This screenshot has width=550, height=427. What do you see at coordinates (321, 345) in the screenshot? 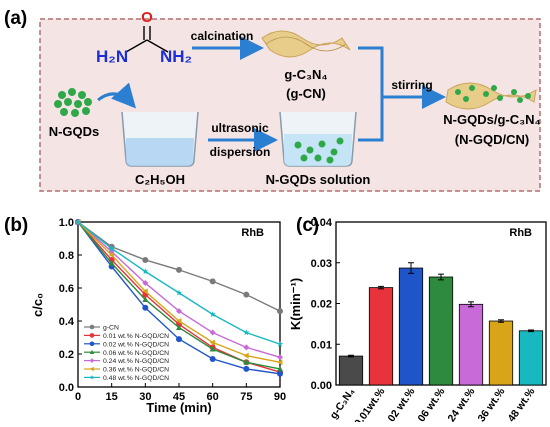
I see `y-tick-label-c: 0.01` at bounding box center [321, 345].